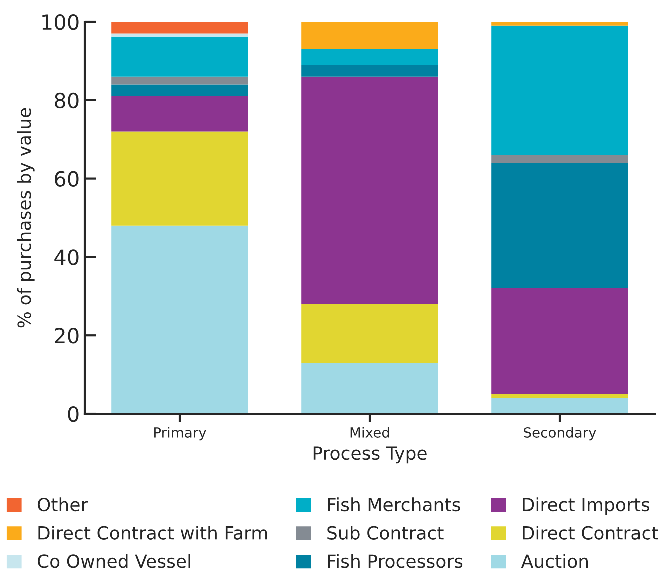  Describe the element at coordinates (67, 179) in the screenshot. I see `y-tick-label: 60` at that location.